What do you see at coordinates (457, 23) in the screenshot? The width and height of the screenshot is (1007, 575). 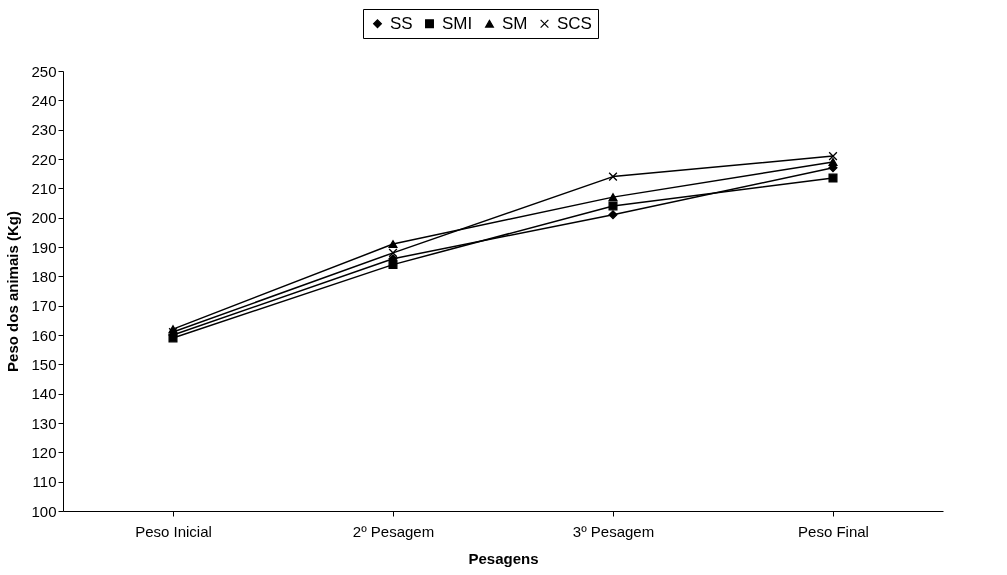 I see `legend-label: SMI` at bounding box center [457, 23].